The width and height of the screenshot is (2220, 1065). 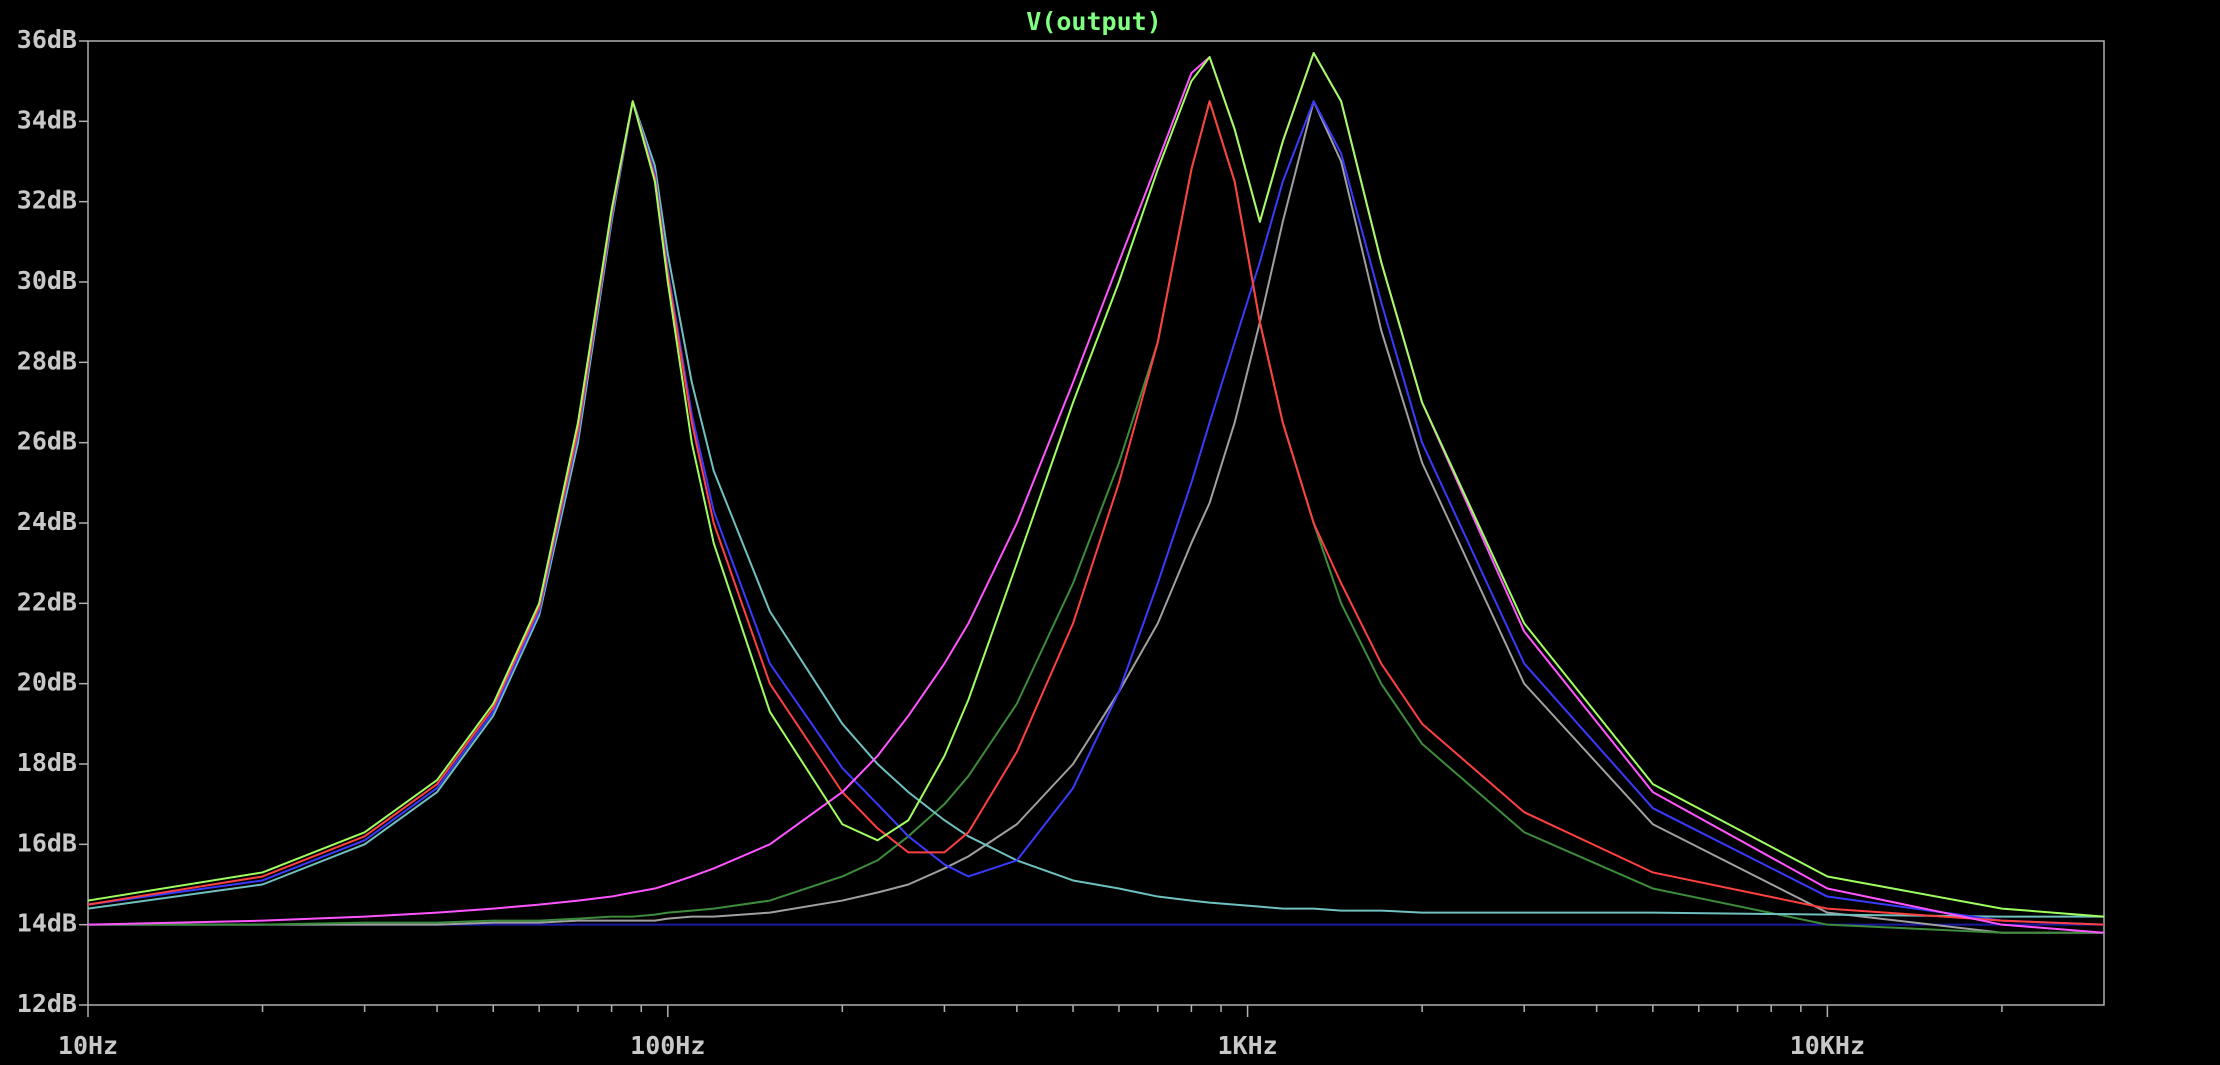 What do you see at coordinates (47, 39) in the screenshot?
I see `y-tick-label: 36dB` at bounding box center [47, 39].